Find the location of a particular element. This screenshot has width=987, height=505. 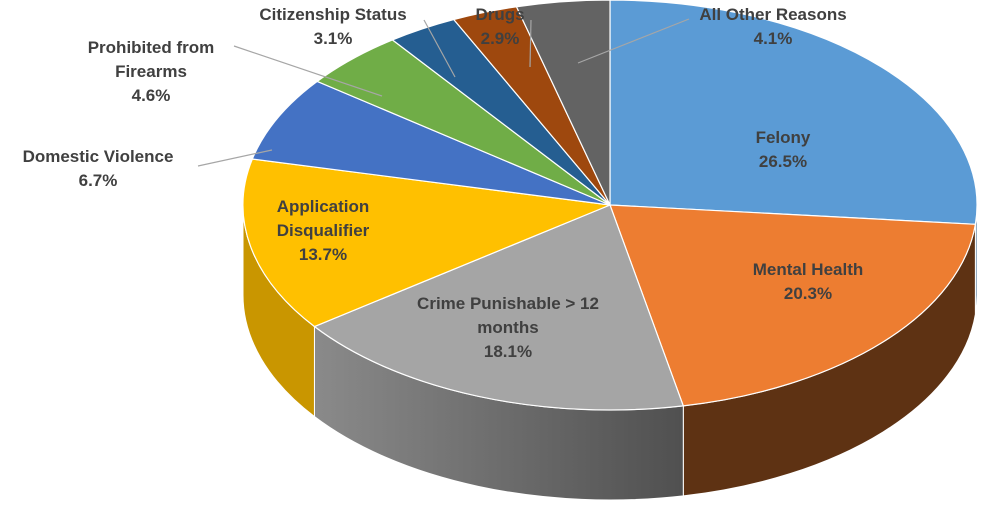

slice-name-line: Mental Health is located at coordinates (808, 269).